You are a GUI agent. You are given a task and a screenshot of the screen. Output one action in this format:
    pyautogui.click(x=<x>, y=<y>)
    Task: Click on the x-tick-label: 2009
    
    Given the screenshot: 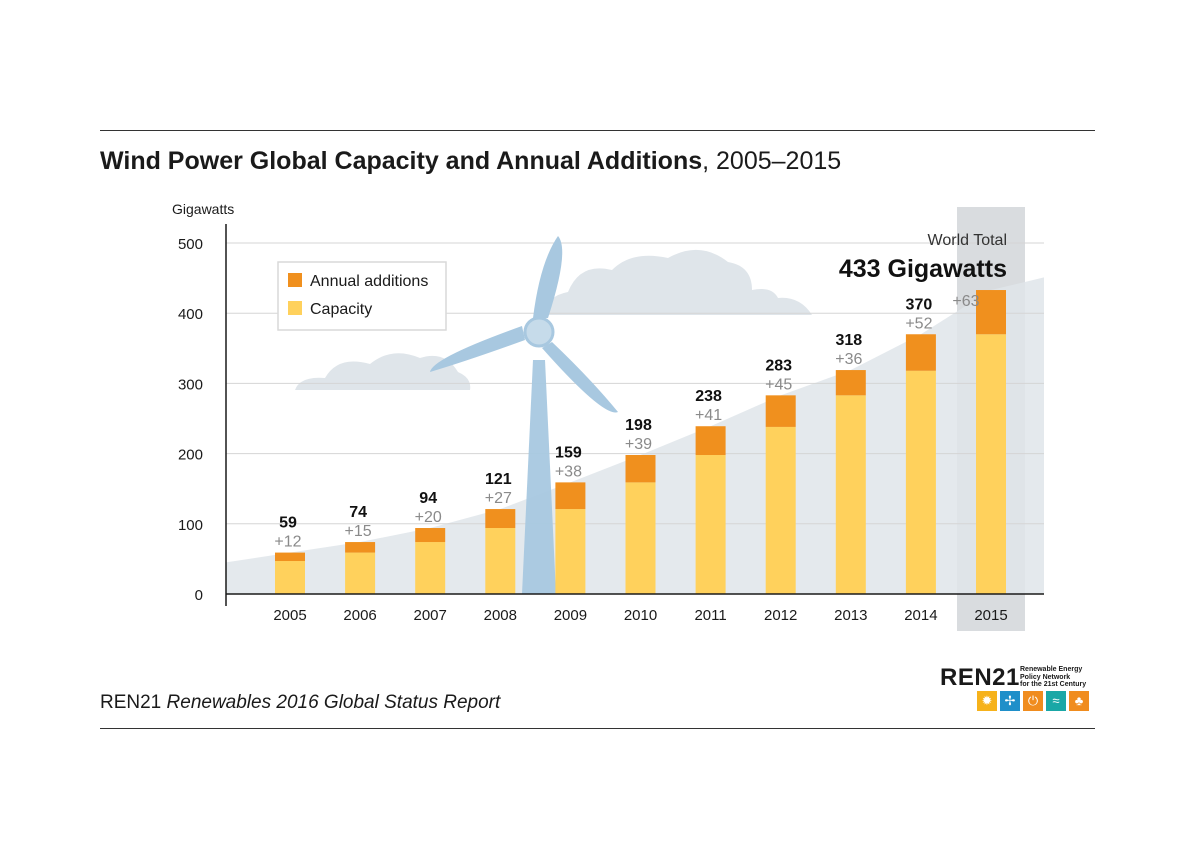 What is the action you would take?
    pyautogui.click(x=570, y=615)
    